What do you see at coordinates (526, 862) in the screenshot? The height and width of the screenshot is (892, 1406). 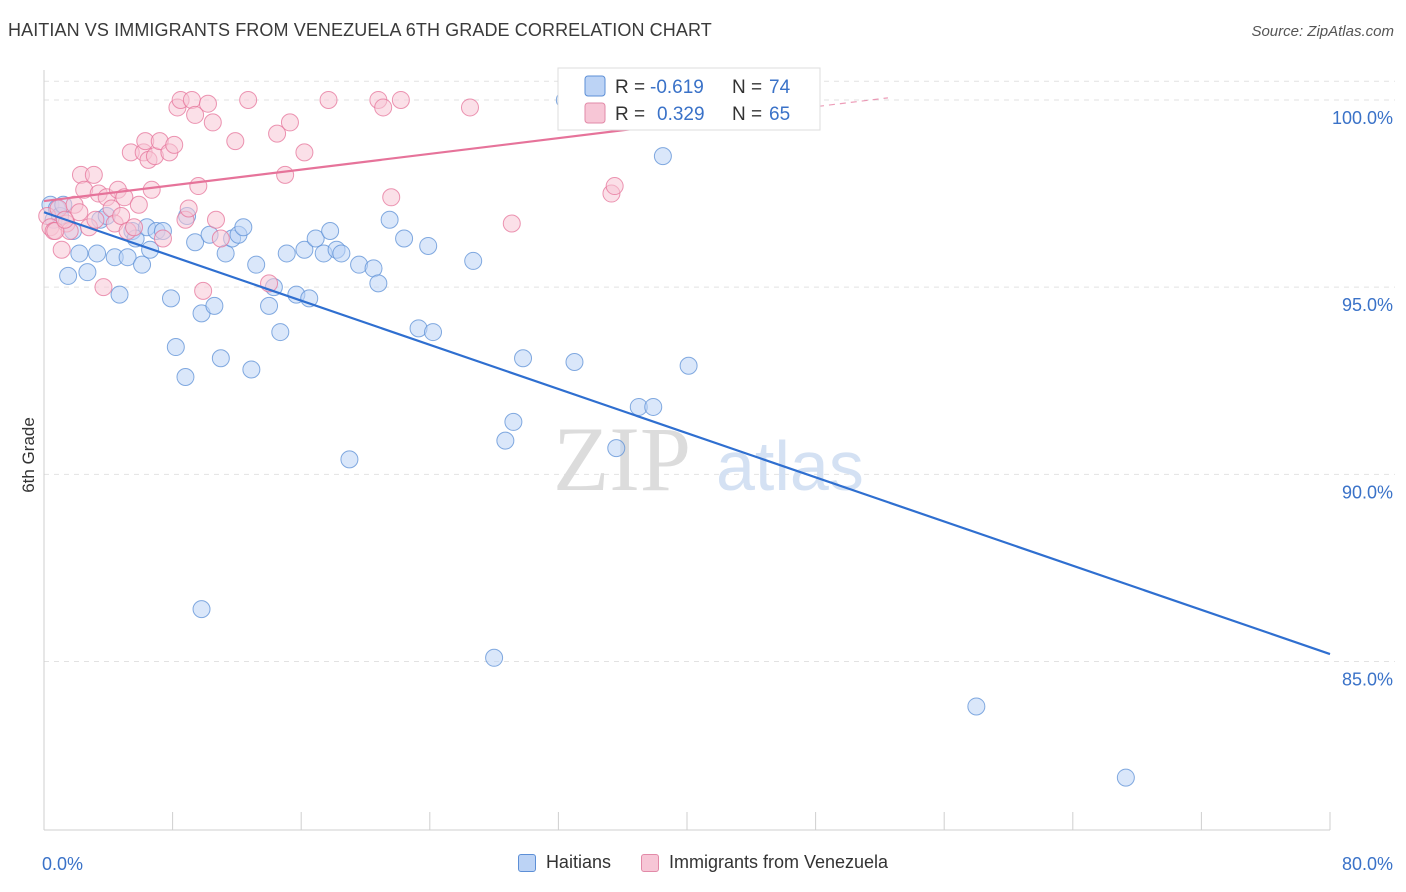 I see `legend-swatch-haitians` at bounding box center [526, 862].